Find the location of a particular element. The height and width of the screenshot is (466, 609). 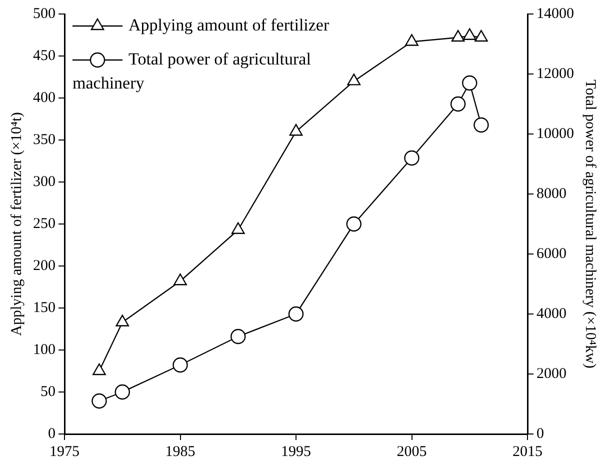

y-tick-label: 250 is located at coordinates (44, 224).